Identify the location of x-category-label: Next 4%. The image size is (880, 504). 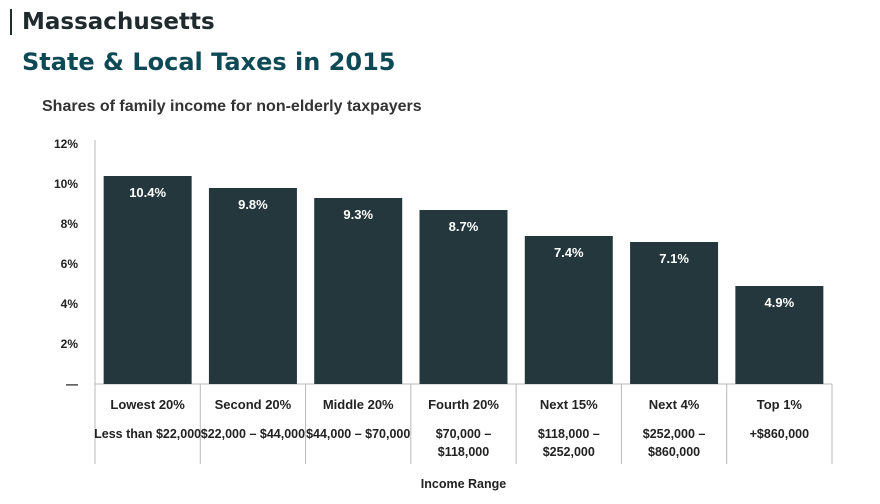
(674, 404).